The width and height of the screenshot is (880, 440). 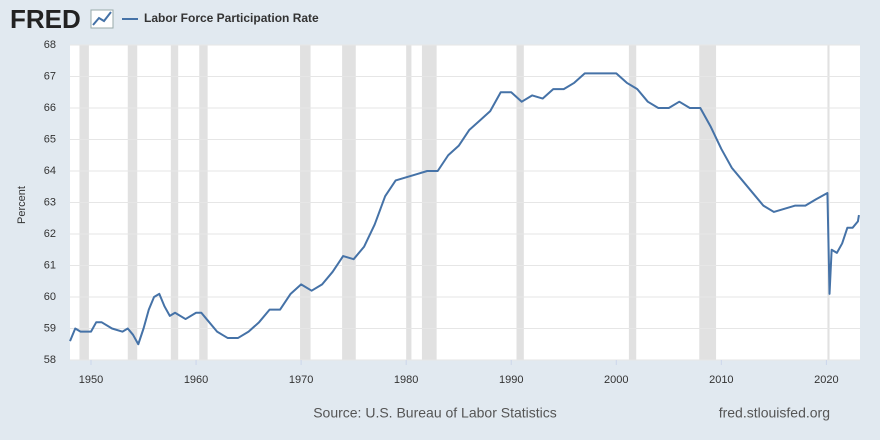 What do you see at coordinates (50, 234) in the screenshot?
I see `y-tick-label: 62` at bounding box center [50, 234].